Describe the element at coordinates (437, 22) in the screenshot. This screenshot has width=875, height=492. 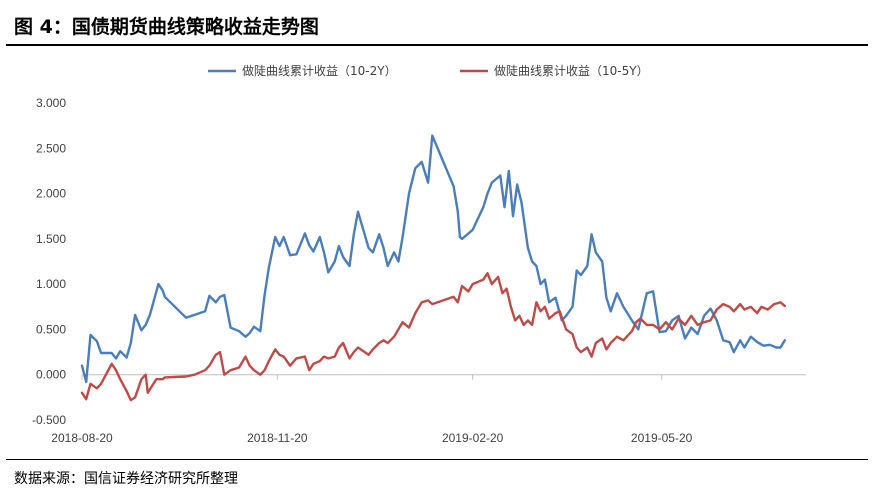
I see `figure-header: 图 4：国债期货曲线策略收益走势图` at that location.